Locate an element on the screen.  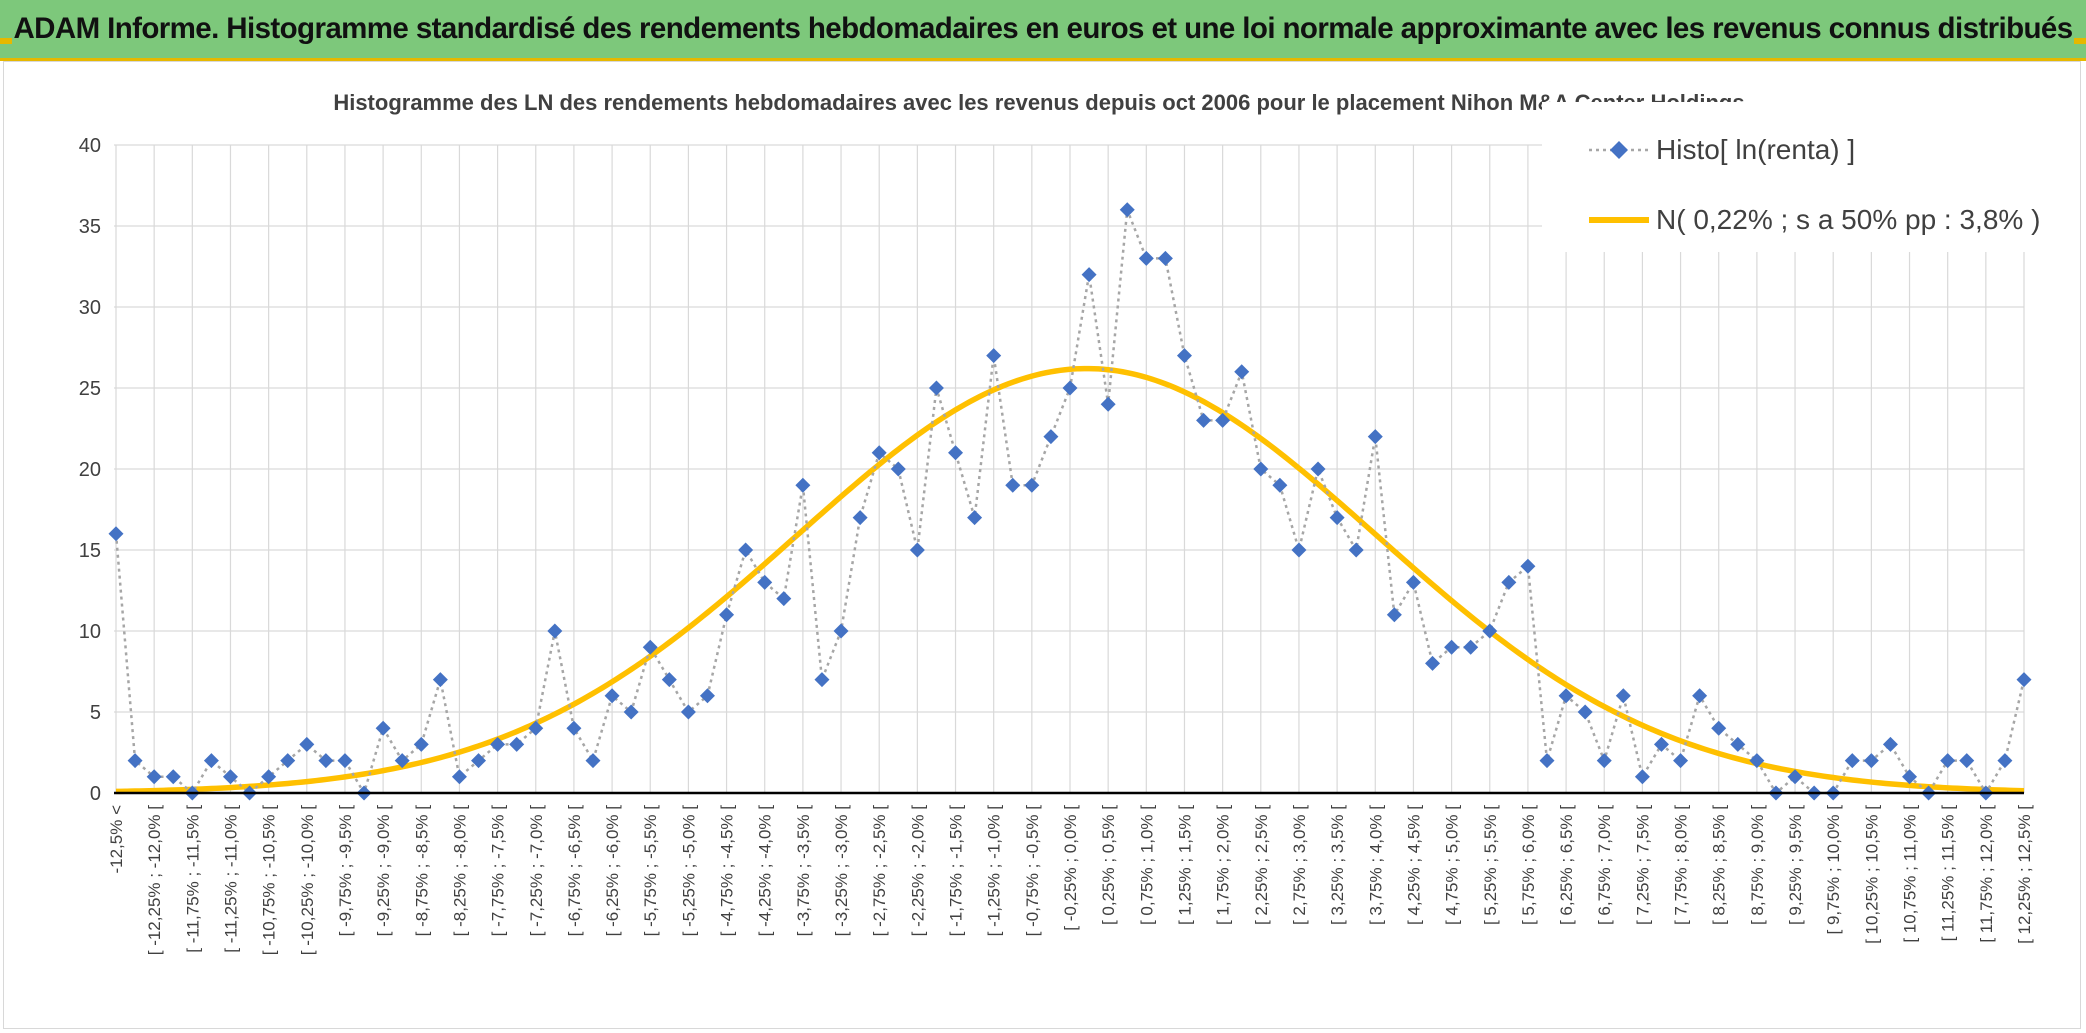
x-tick-label: [ -10,25% ; -10,0% [ is located at coordinates (307, 880).